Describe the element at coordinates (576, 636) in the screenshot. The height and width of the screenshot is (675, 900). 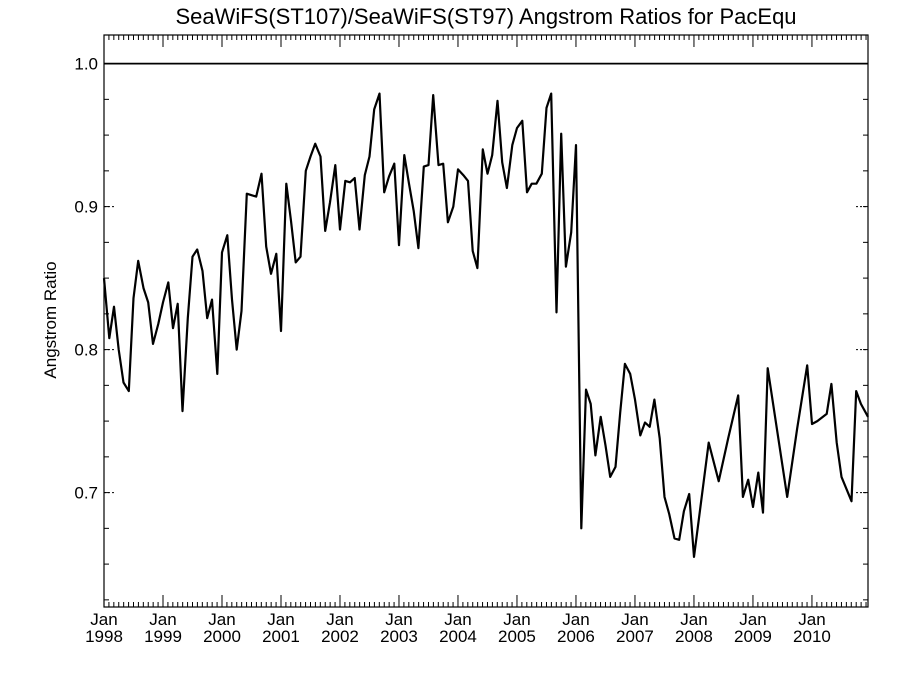
I see `x-tick-year-label: 2006` at that location.